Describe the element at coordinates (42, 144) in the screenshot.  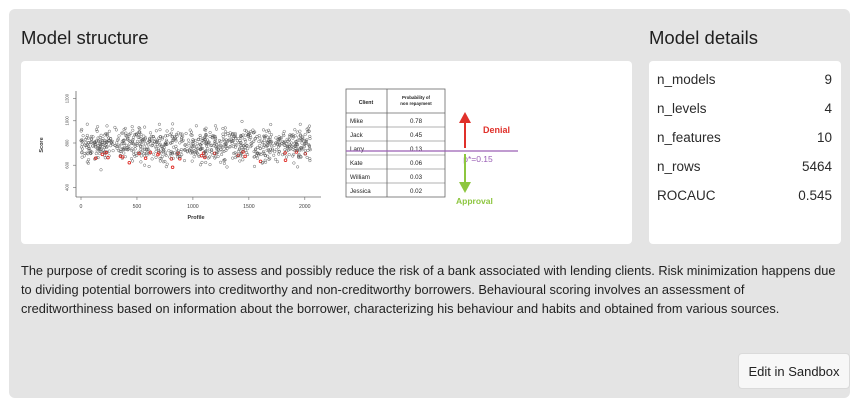
I see `scatter-y-axis-label: Score` at that location.